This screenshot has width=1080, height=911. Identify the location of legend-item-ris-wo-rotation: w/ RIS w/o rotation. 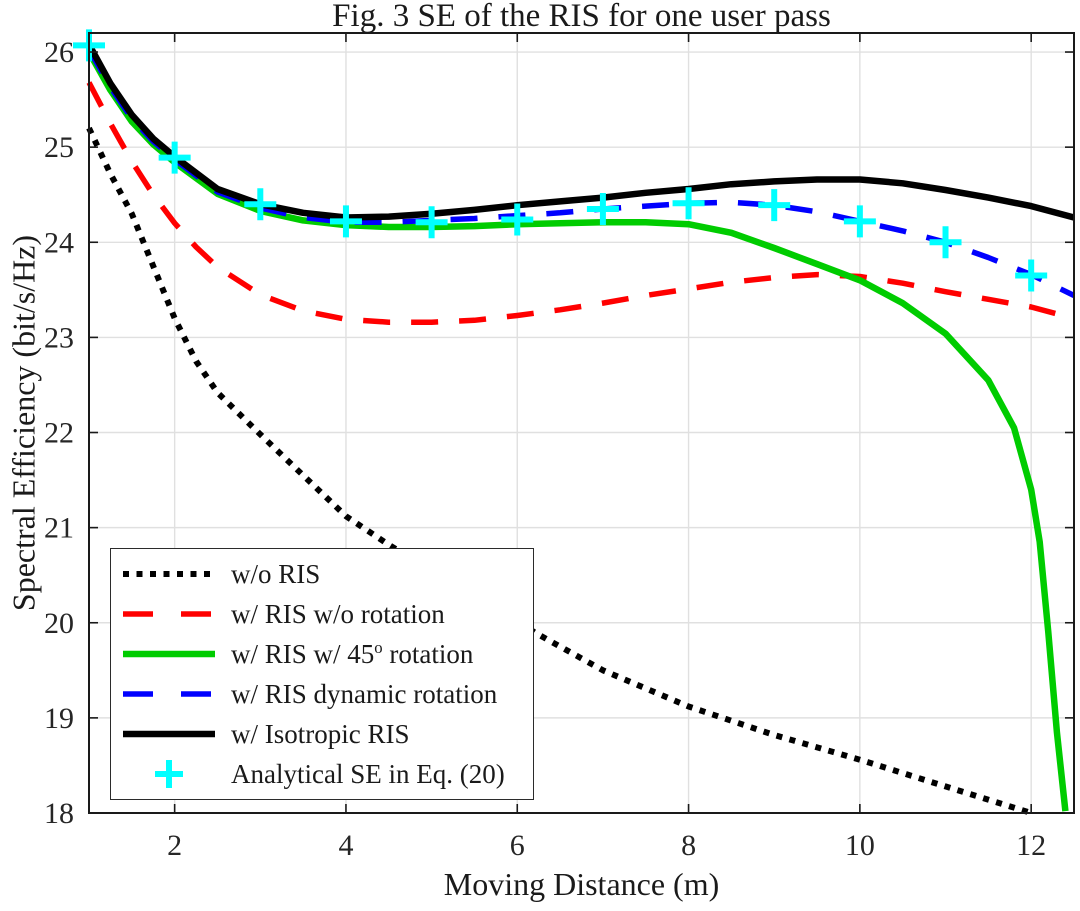
(322, 614).